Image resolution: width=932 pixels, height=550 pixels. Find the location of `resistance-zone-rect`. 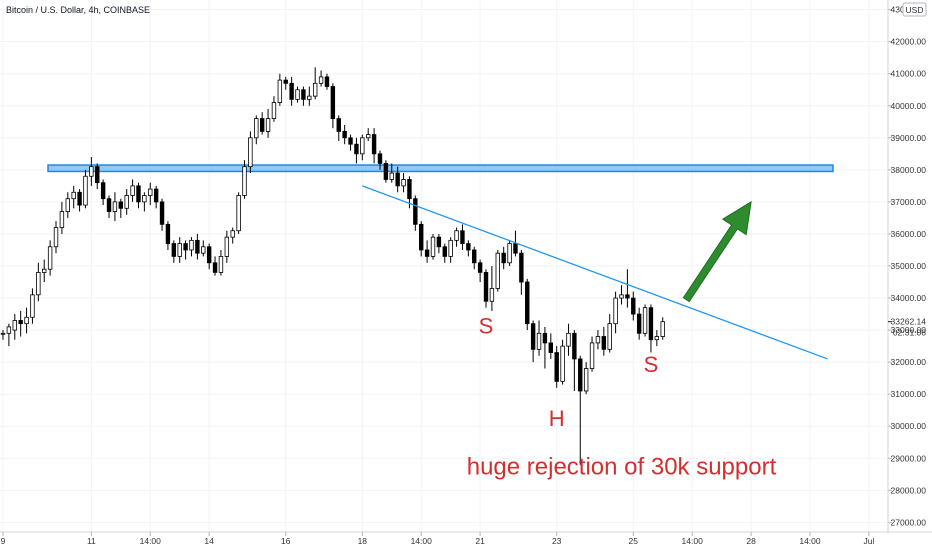

resistance-zone-rect is located at coordinates (440, 168).